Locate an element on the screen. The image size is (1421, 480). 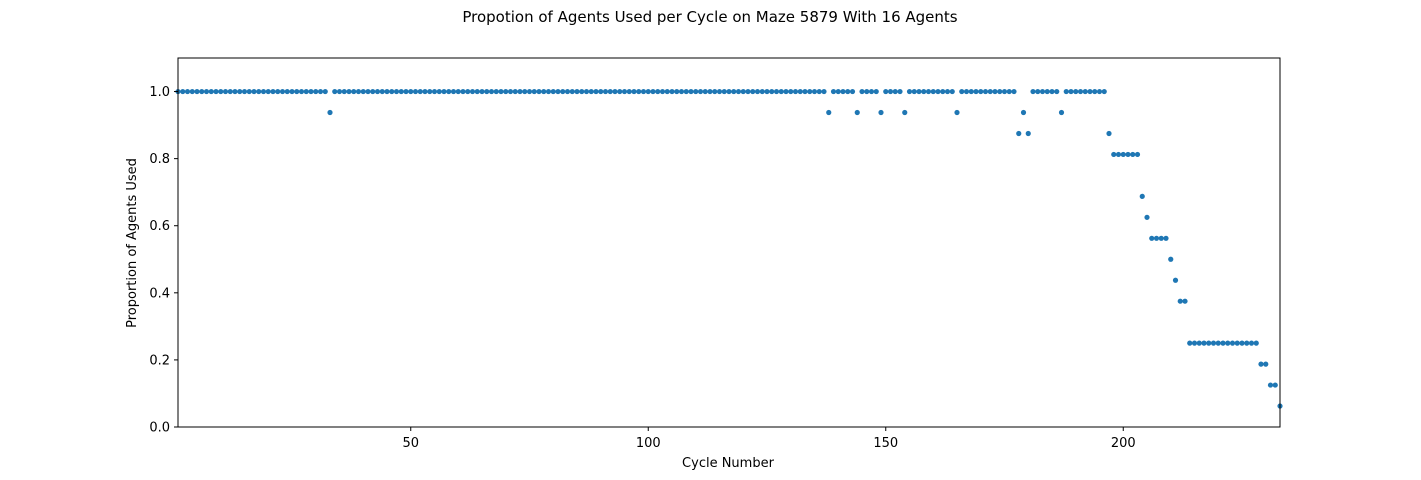
x-tick-label: 150 is located at coordinates (885, 443).